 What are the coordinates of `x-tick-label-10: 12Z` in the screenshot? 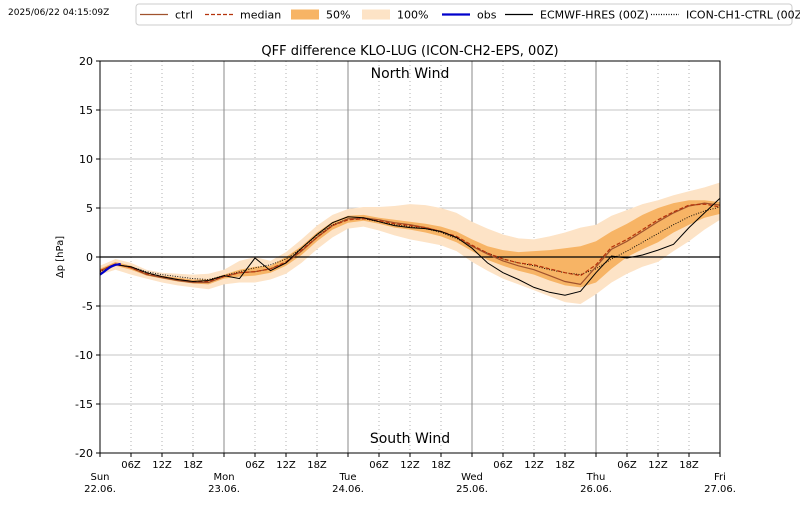 It's located at (410, 465).